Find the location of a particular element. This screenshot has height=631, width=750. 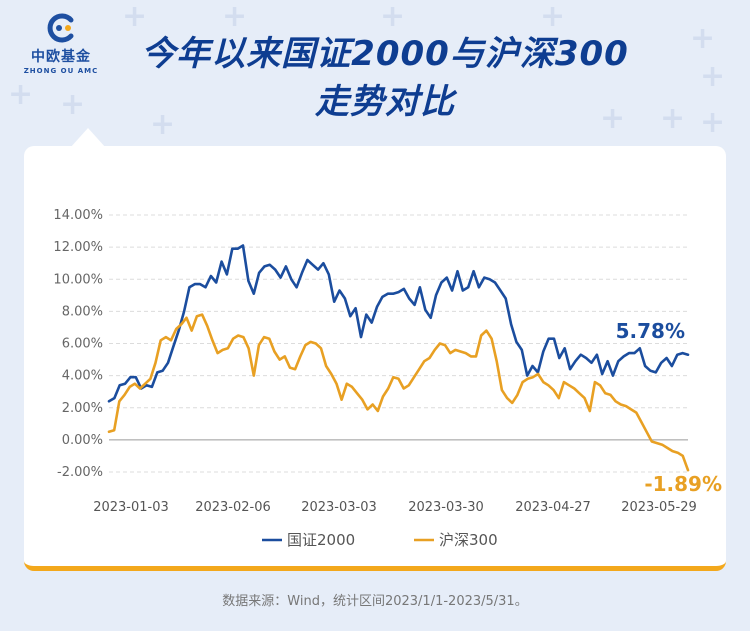

x-tick-label: 2023-04-27 is located at coordinates (553, 507).